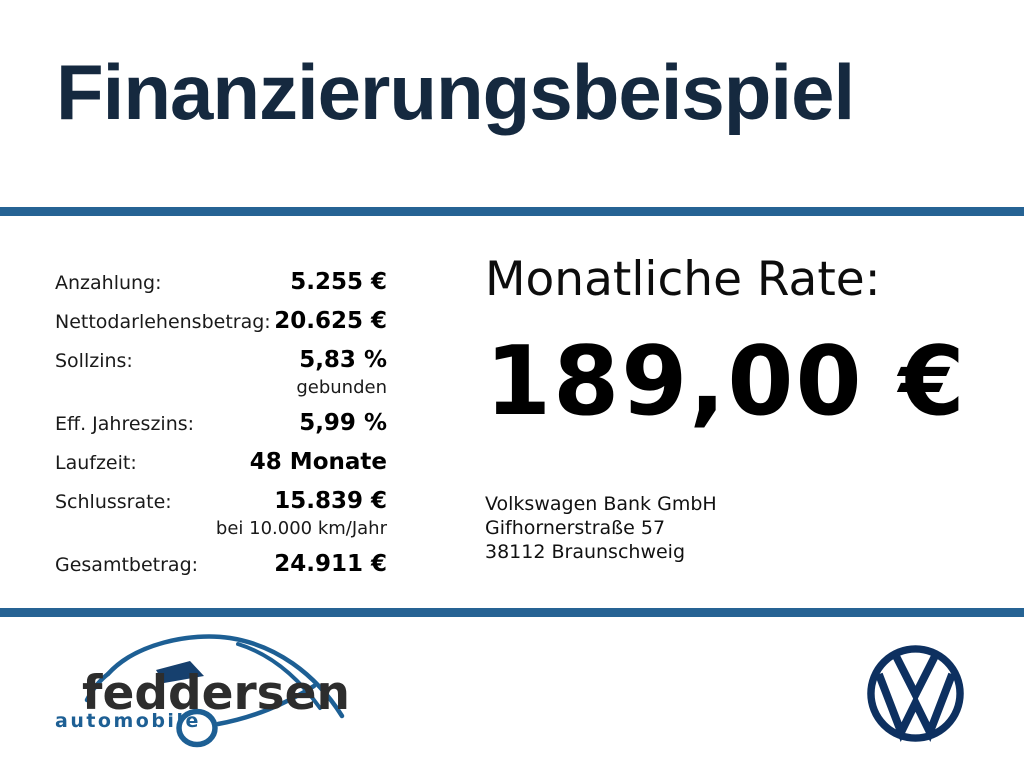 This screenshot has width=1024, height=768. What do you see at coordinates (163, 322) in the screenshot?
I see `finance-label: Nettodarlehensbetrag:` at bounding box center [163, 322].